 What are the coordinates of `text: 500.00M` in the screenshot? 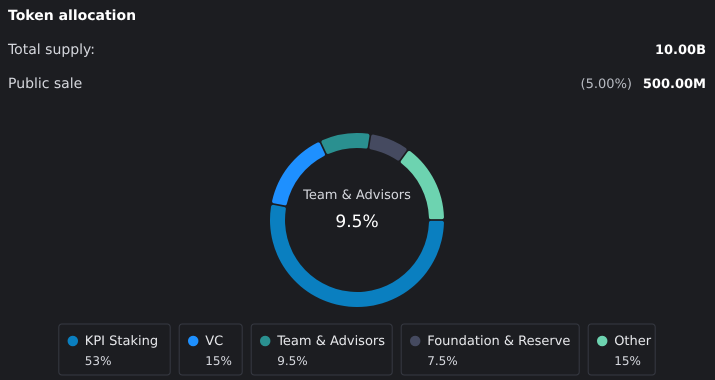 It's located at (674, 84).